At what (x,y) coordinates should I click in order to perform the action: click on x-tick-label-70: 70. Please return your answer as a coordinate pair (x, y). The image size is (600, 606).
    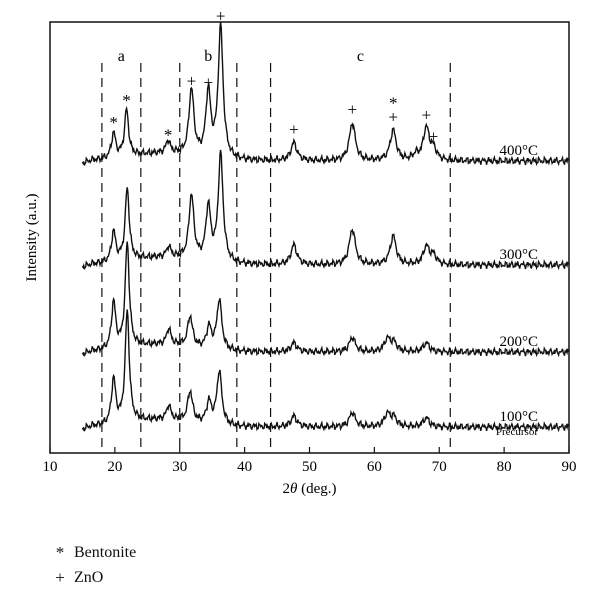
    Looking at the image, I should click on (439, 467).